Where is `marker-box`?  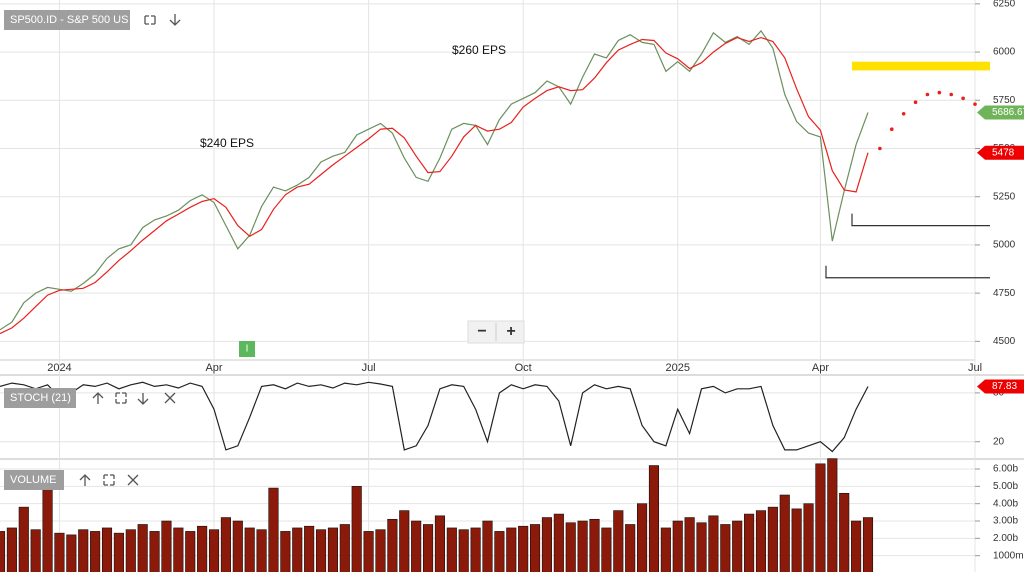
marker-box is located at coordinates (247, 349).